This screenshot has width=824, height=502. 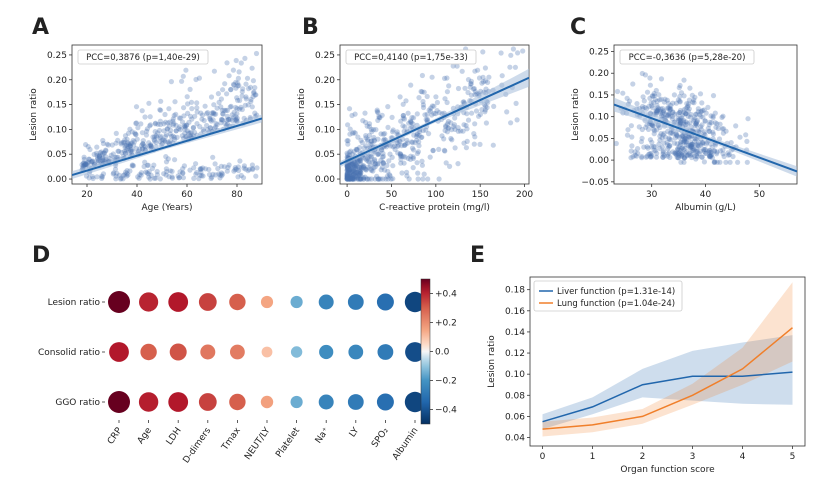 What do you see at coordinates (325, 56) in the screenshot?
I see `y-tick-label: 0.25` at bounding box center [325, 56].